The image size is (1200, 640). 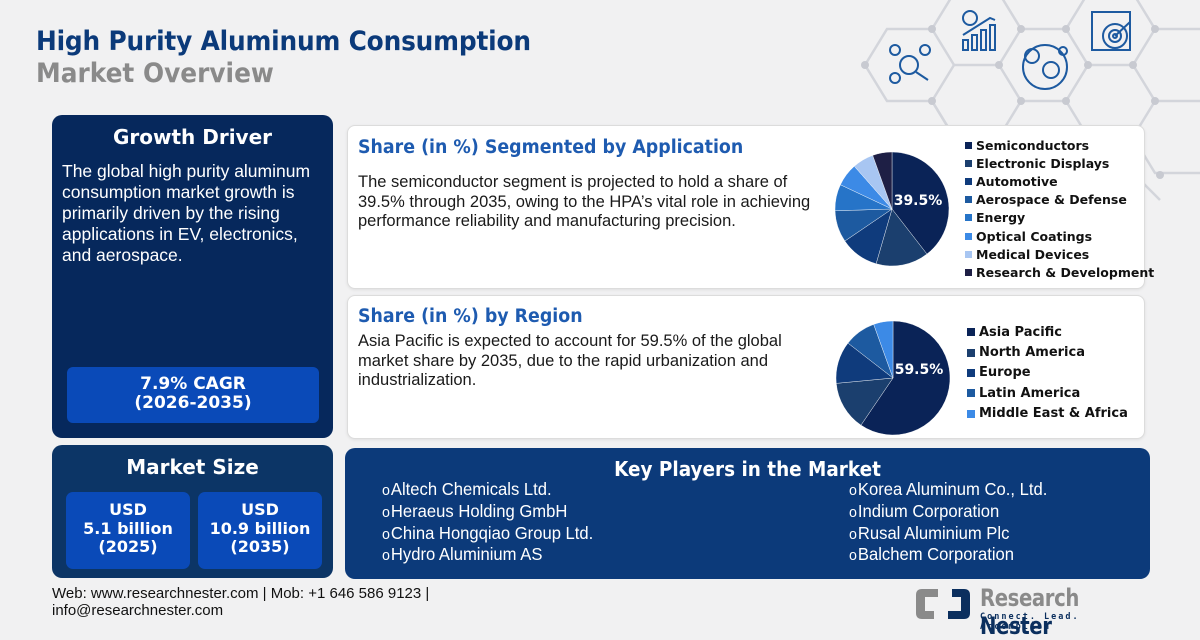 What do you see at coordinates (1059, 181) in the screenshot?
I see `legend-item: Automotive` at bounding box center [1059, 181].